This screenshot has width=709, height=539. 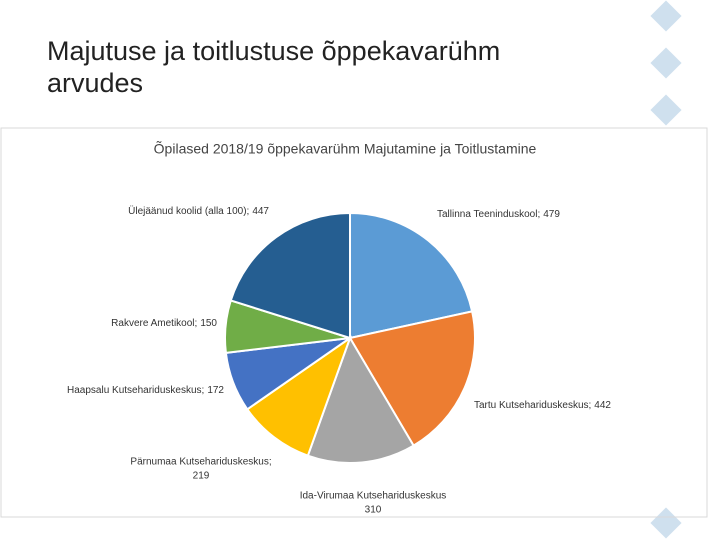 What do you see at coordinates (532, 405) in the screenshot?
I see `category-label: Tartu Kutsehariduskeskus;` at bounding box center [532, 405].